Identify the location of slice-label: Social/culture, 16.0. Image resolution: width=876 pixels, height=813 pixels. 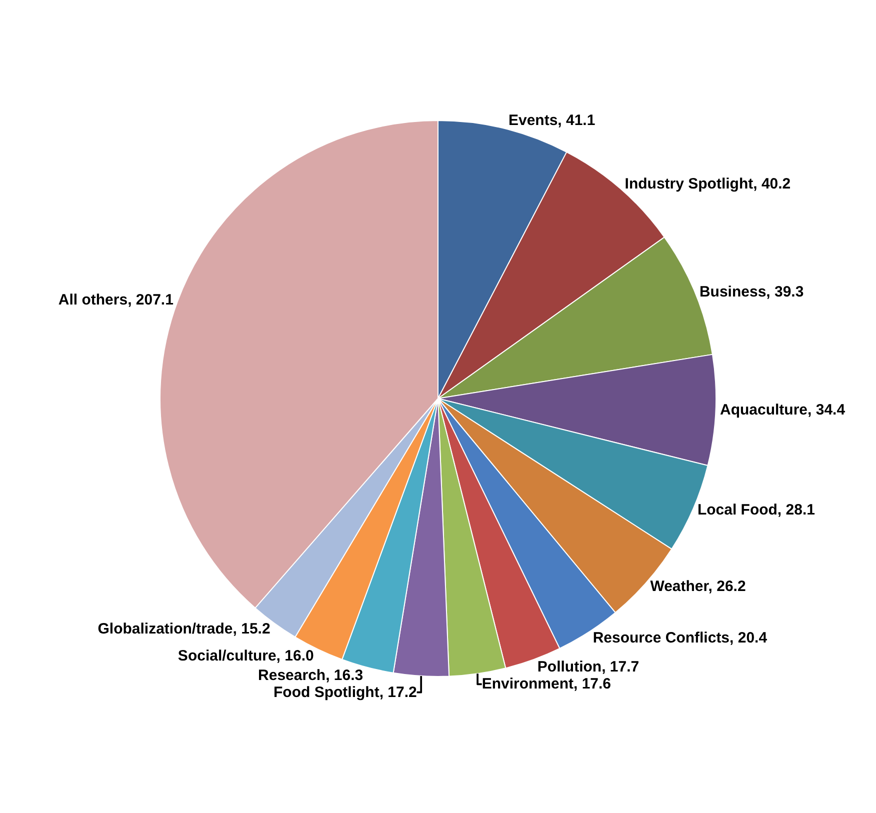
(246, 656).